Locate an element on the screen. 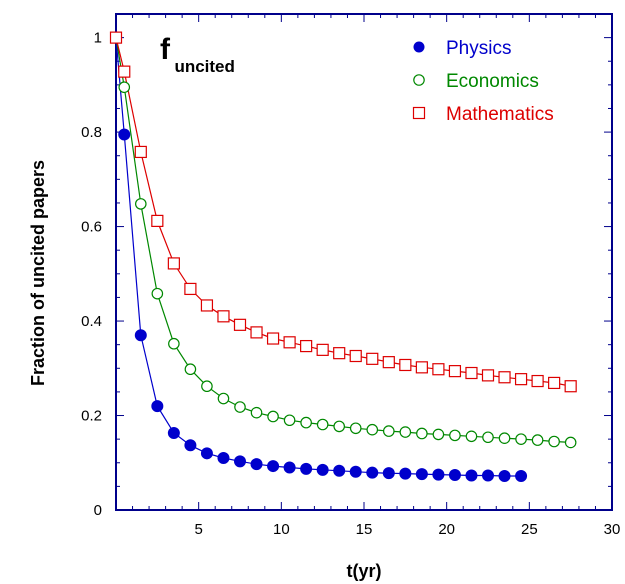  x-tick-label: 15 is located at coordinates (364, 529).